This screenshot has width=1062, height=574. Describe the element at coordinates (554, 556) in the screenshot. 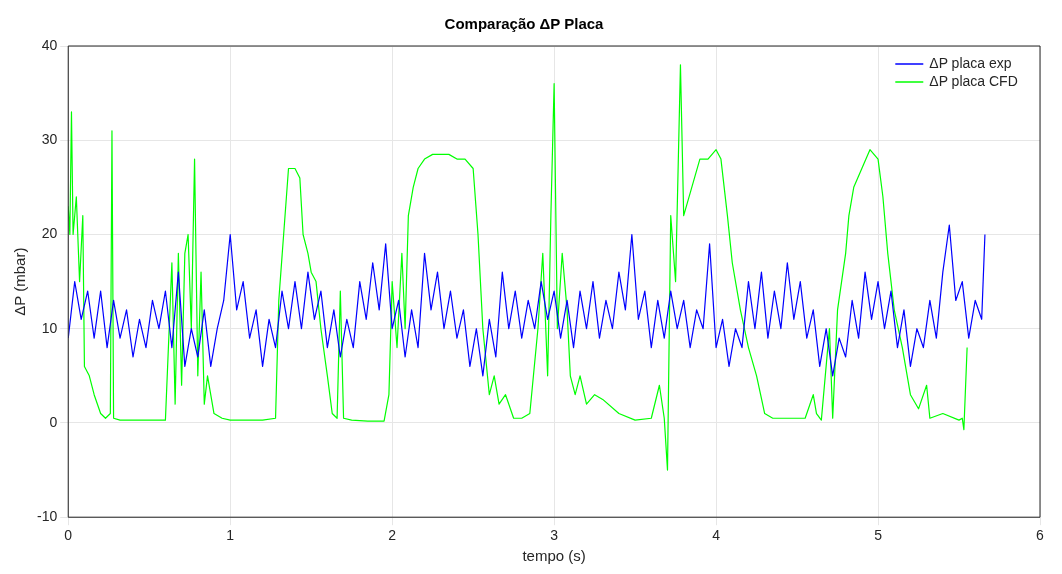

I see `x-axis-title: tempo (s)` at that location.